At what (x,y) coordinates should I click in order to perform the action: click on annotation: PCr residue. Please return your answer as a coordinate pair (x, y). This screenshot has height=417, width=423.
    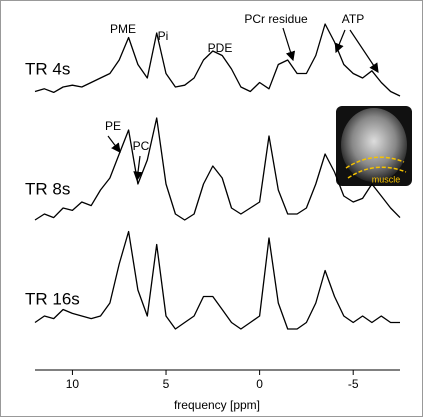
    Looking at the image, I should click on (276, 19).